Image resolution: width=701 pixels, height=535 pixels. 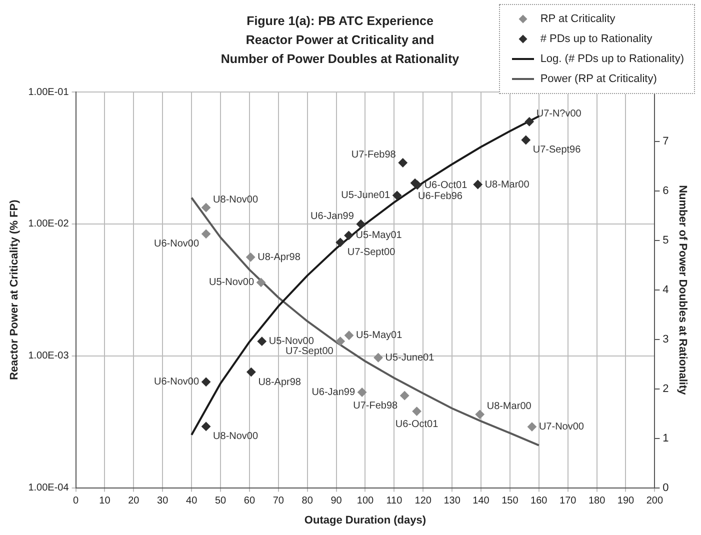 I want to click on y-axis-title: Reactor Power at Criticality (% FP), so click(x=14, y=289).